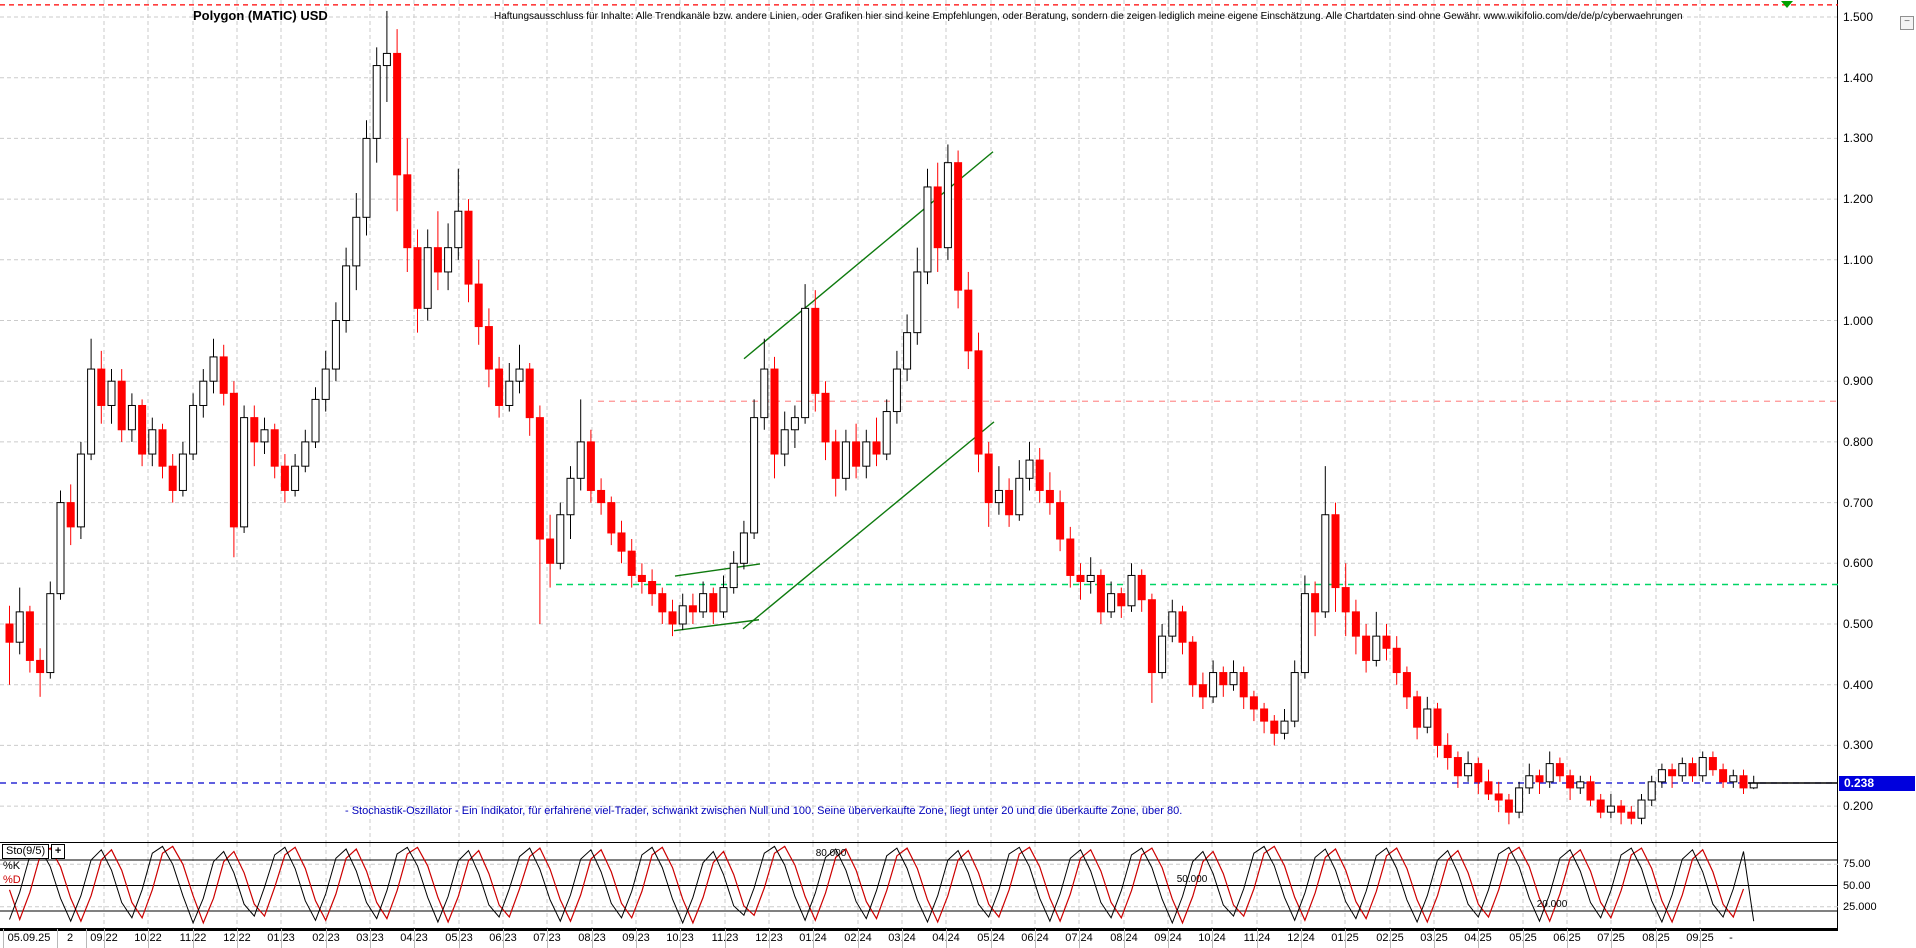 Image resolution: width=1916 pixels, height=948 pixels. What do you see at coordinates (1877, 783) in the screenshot?
I see `last-price-badge: 0.238` at bounding box center [1877, 783].